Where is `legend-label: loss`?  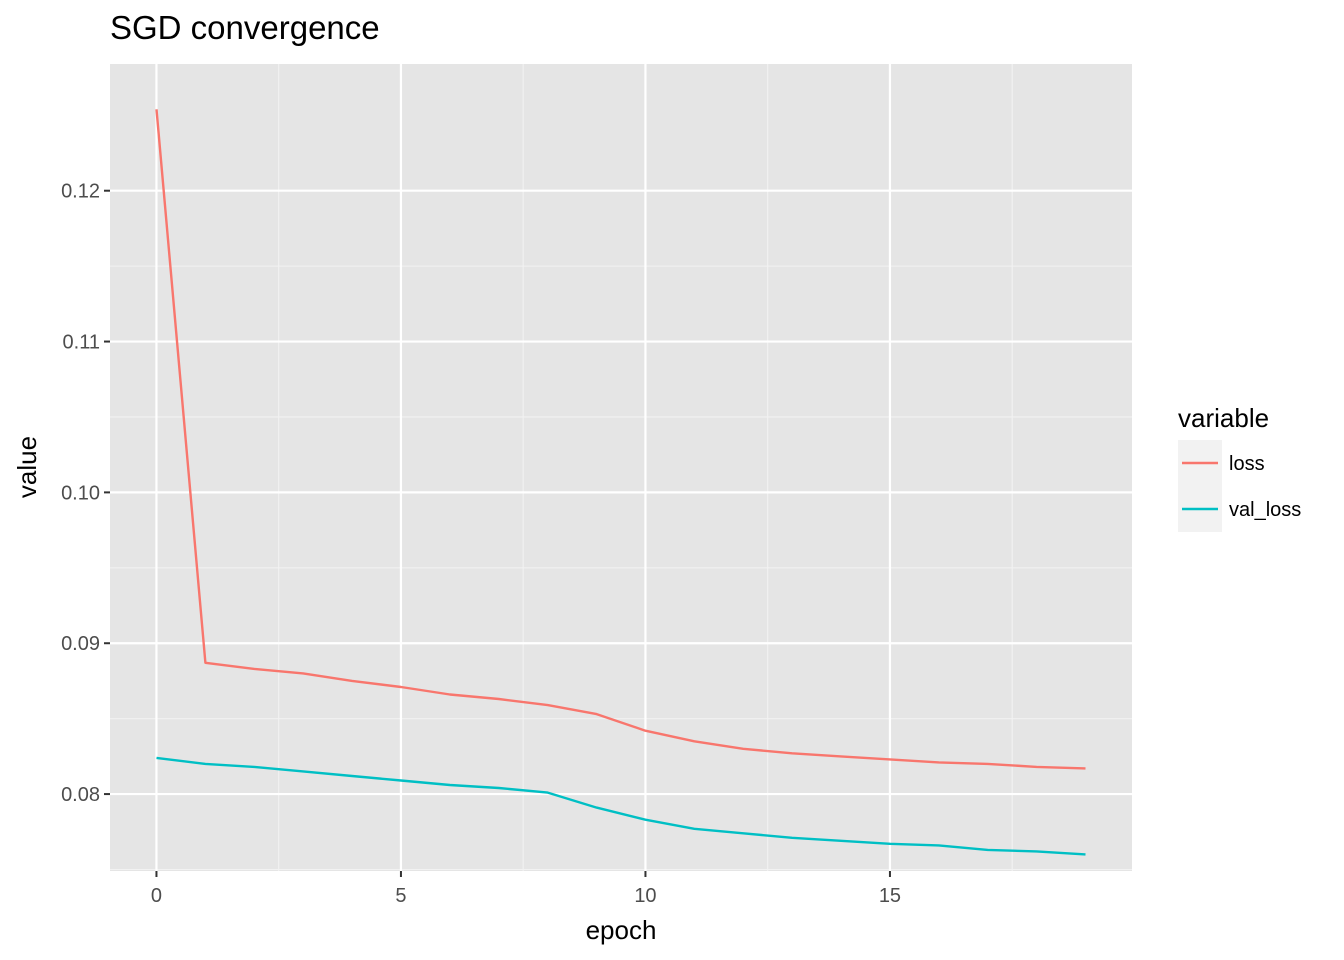
legend-label: loss is located at coordinates (1247, 464).